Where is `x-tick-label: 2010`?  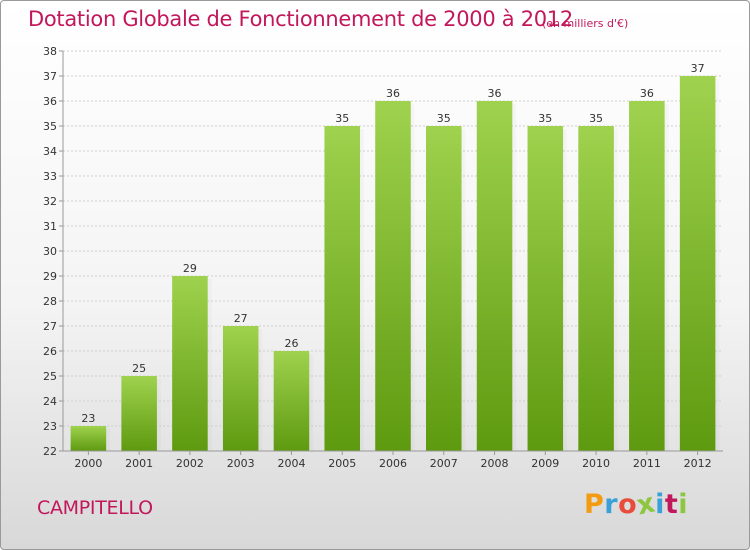
x-tick-label: 2010 is located at coordinates (596, 463).